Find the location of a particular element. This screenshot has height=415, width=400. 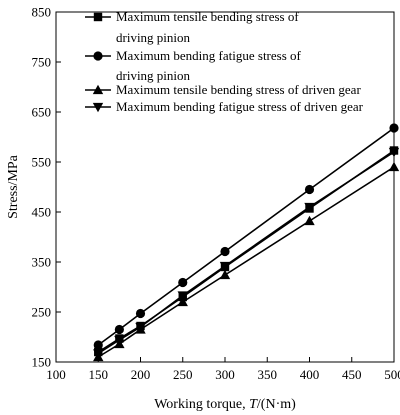

y-tick-label: 250 is located at coordinates (42, 312).